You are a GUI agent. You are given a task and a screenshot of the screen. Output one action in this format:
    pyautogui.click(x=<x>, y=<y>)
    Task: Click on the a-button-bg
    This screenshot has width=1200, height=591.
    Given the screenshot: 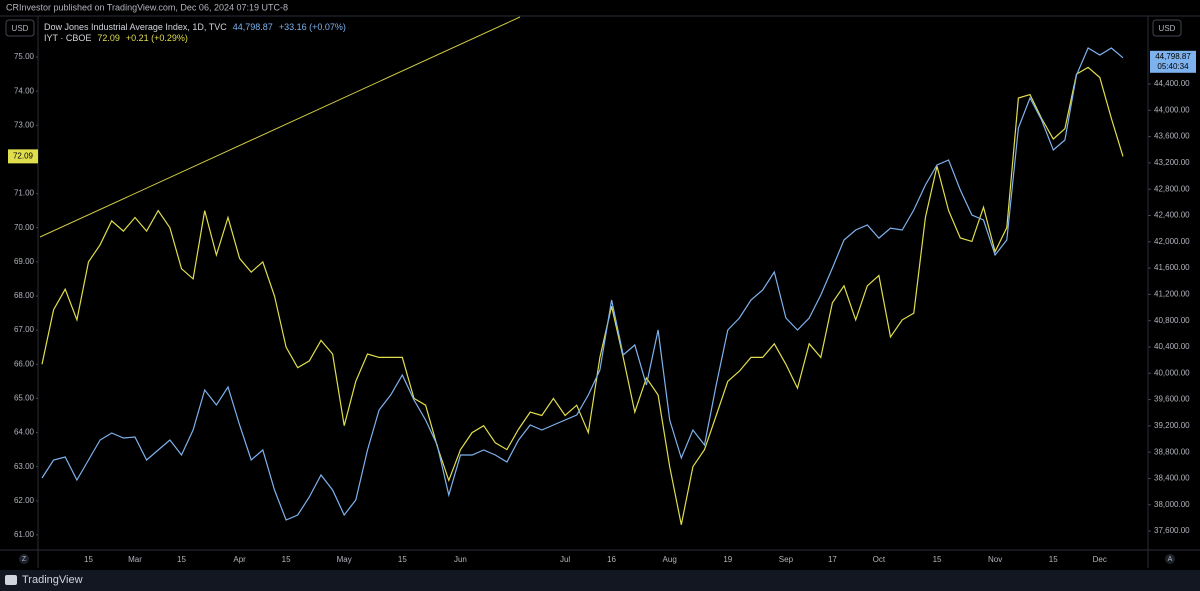 What is the action you would take?
    pyautogui.click(x=1170, y=559)
    